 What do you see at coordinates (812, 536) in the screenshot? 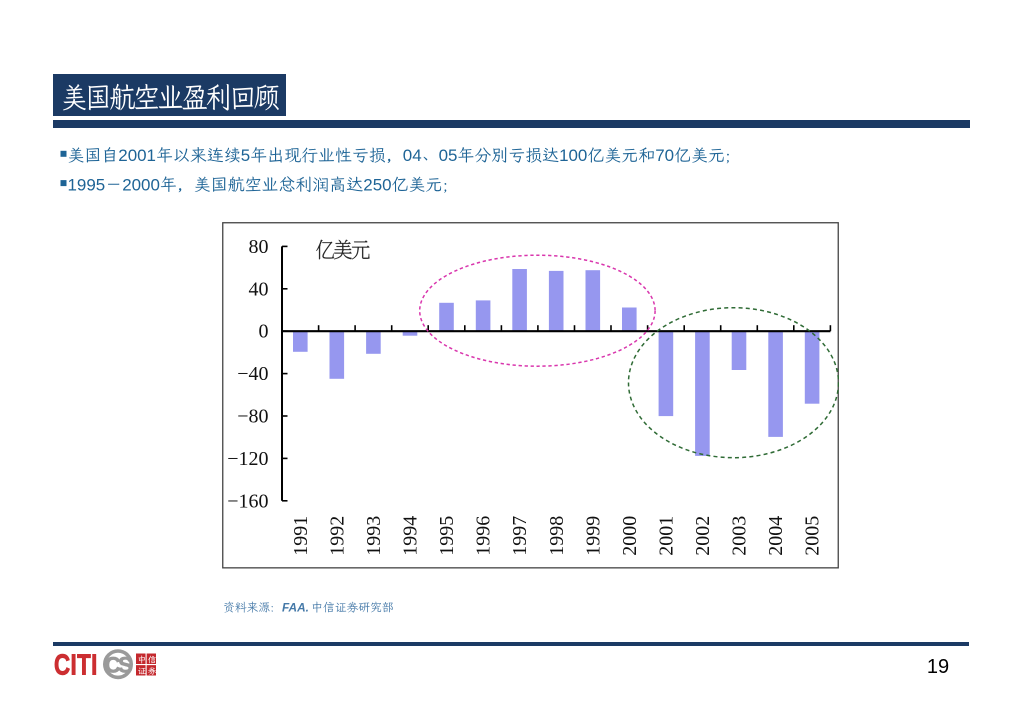
I see `svg-text: 2005` at bounding box center [812, 536].